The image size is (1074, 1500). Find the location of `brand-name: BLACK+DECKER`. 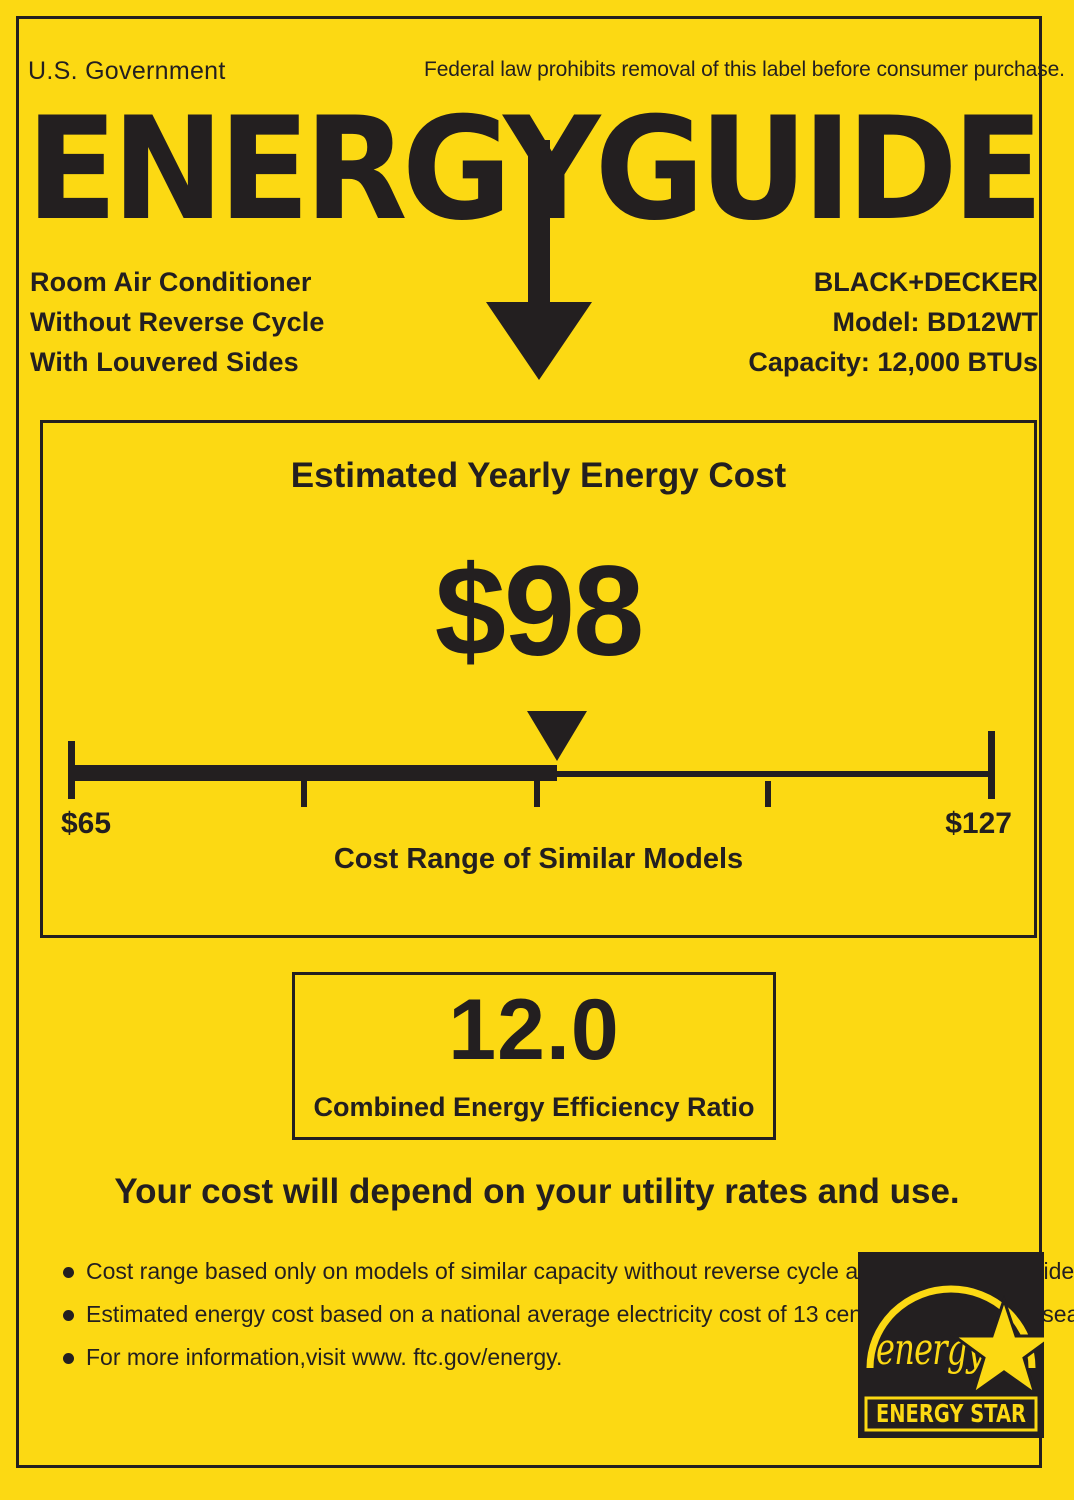

brand-name: BLACK+DECKER is located at coordinates (925, 282).